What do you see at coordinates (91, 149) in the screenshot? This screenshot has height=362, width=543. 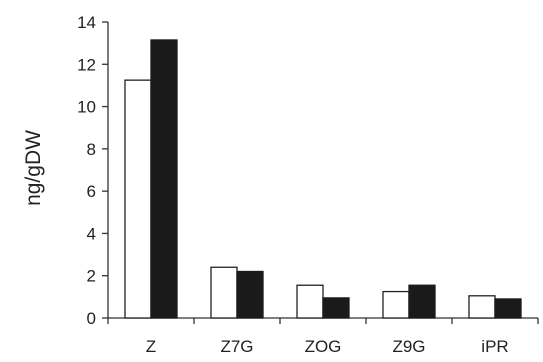 I see `y-tick-label: 8` at bounding box center [91, 149].